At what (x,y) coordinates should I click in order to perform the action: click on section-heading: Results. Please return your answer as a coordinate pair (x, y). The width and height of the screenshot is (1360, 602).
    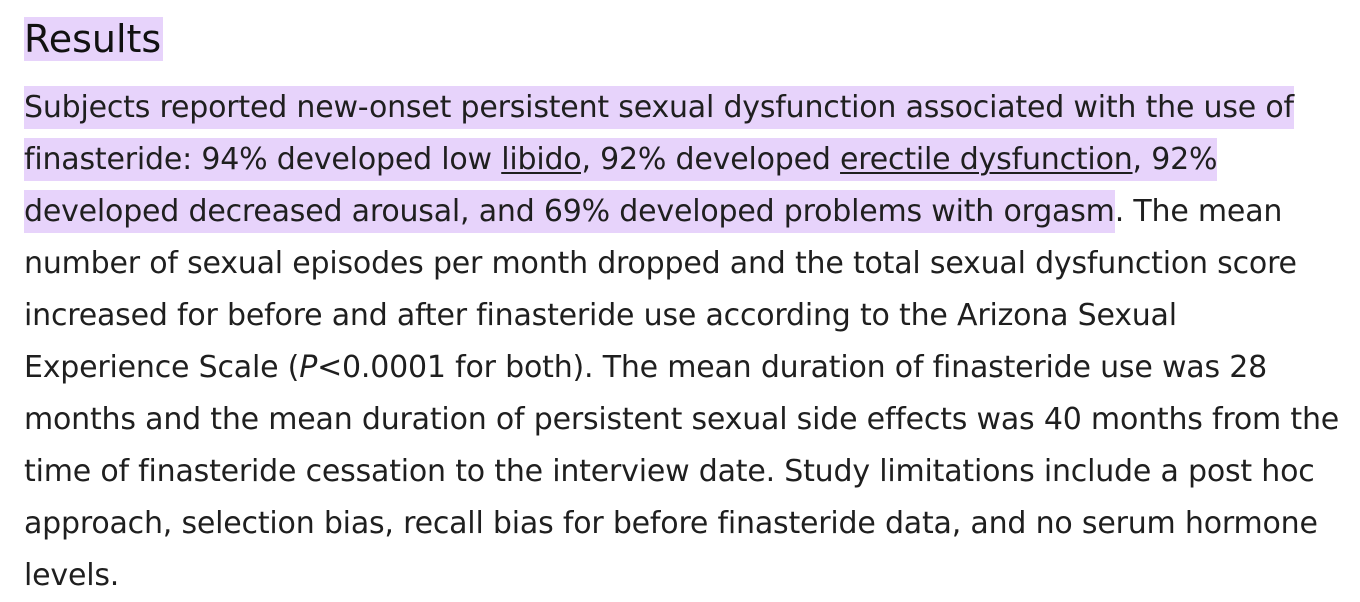
    Looking at the image, I should click on (684, 39).